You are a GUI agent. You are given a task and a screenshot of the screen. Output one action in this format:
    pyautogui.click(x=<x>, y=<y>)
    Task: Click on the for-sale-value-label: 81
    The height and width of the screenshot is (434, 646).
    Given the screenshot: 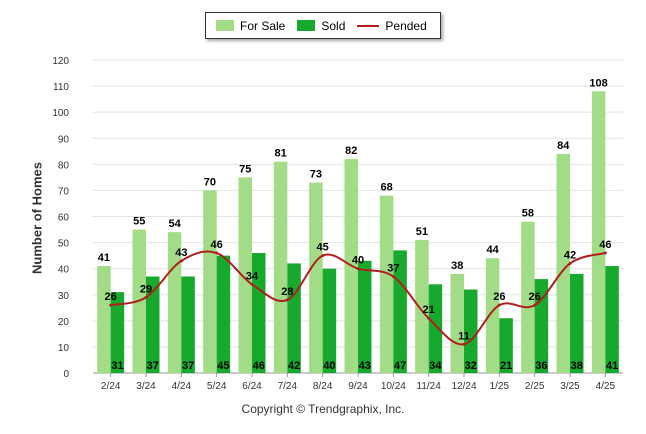 What is the action you would take?
    pyautogui.click(x=280, y=154)
    